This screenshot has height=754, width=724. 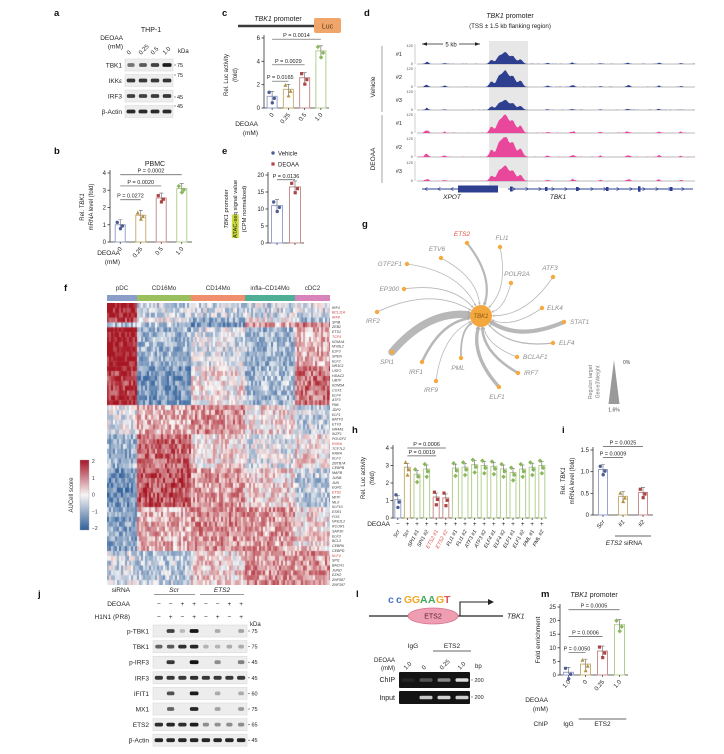 What do you see at coordinates (568, 724) in the screenshot?
I see `svg-text: IgG` at bounding box center [568, 724].